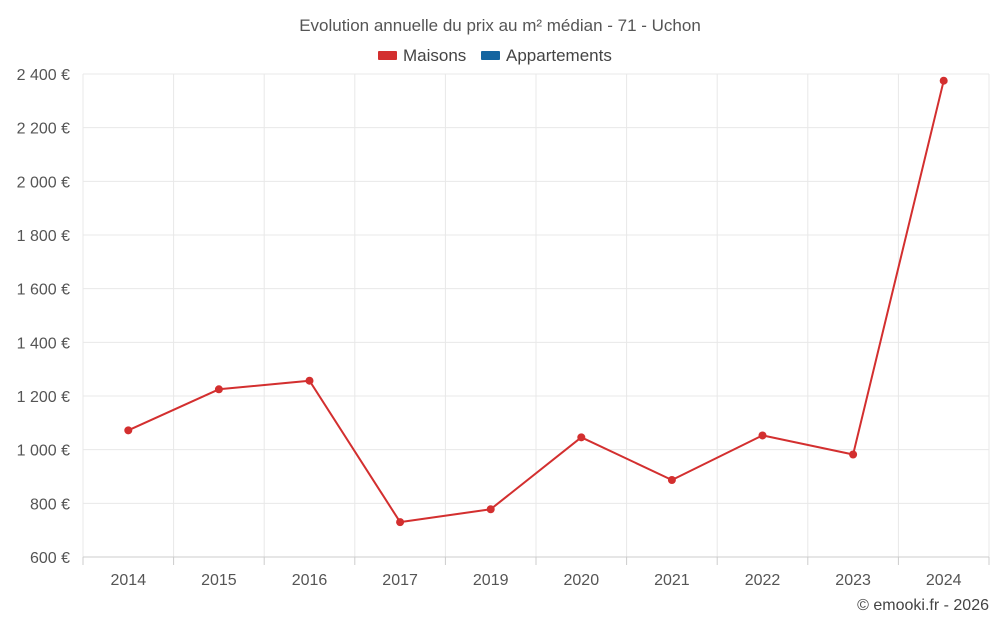 The height and width of the screenshot is (625, 1000). What do you see at coordinates (43, 397) in the screenshot?
I see `y-tick-label: 1 200 €` at bounding box center [43, 397].